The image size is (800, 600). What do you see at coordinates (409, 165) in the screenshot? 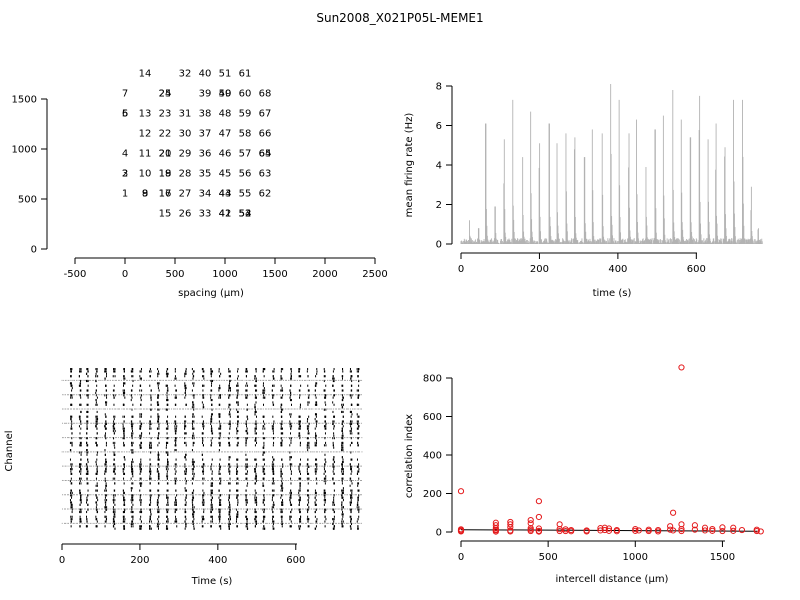
I see `rate-y-label: mean firing rate (Hz)` at bounding box center [409, 165].